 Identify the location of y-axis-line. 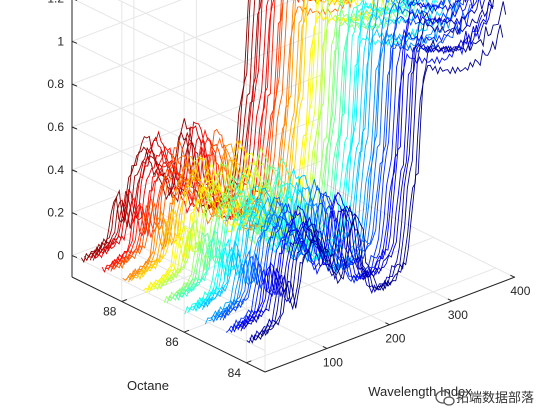
(168, 324).